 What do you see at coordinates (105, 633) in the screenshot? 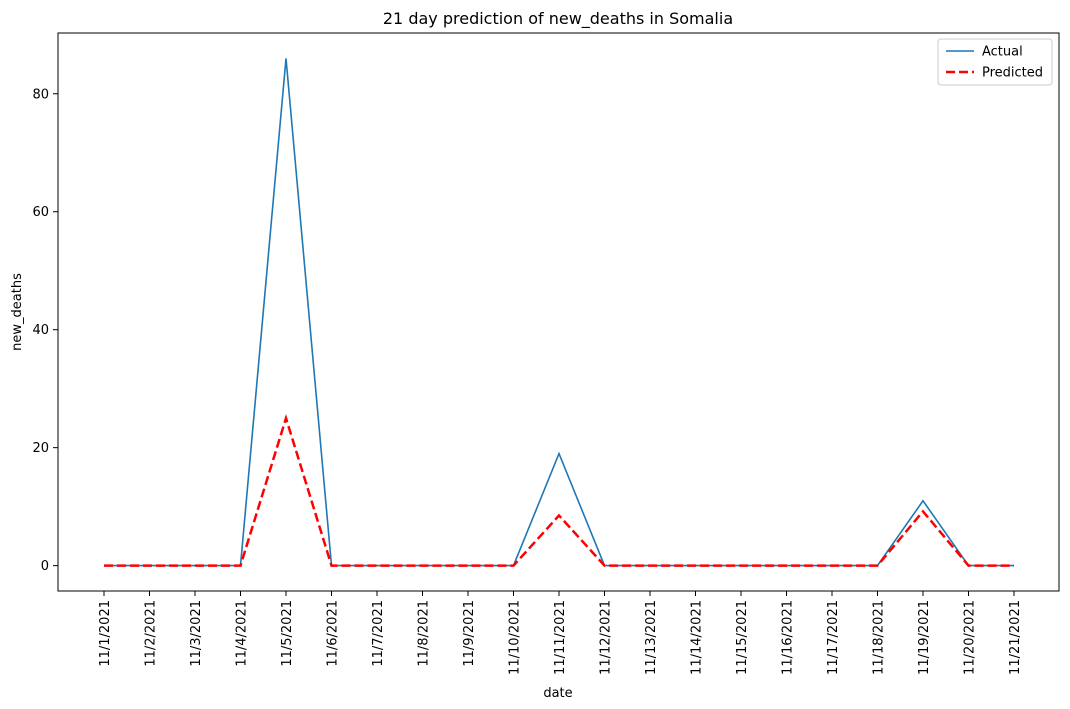
I see `x-tick-label: 11/1/2021` at bounding box center [105, 633].